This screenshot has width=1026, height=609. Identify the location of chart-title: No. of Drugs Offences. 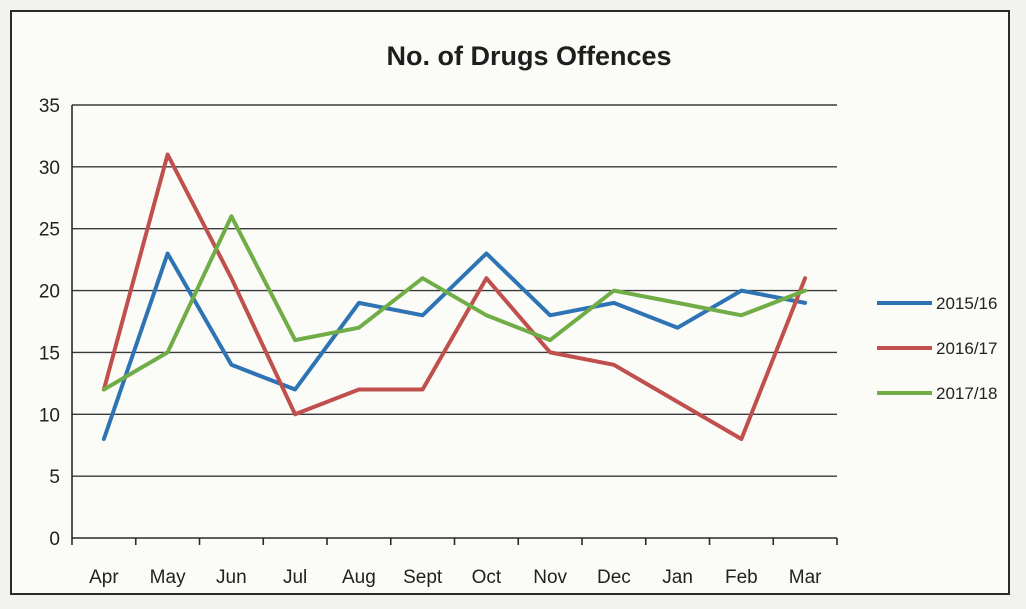
(528, 56).